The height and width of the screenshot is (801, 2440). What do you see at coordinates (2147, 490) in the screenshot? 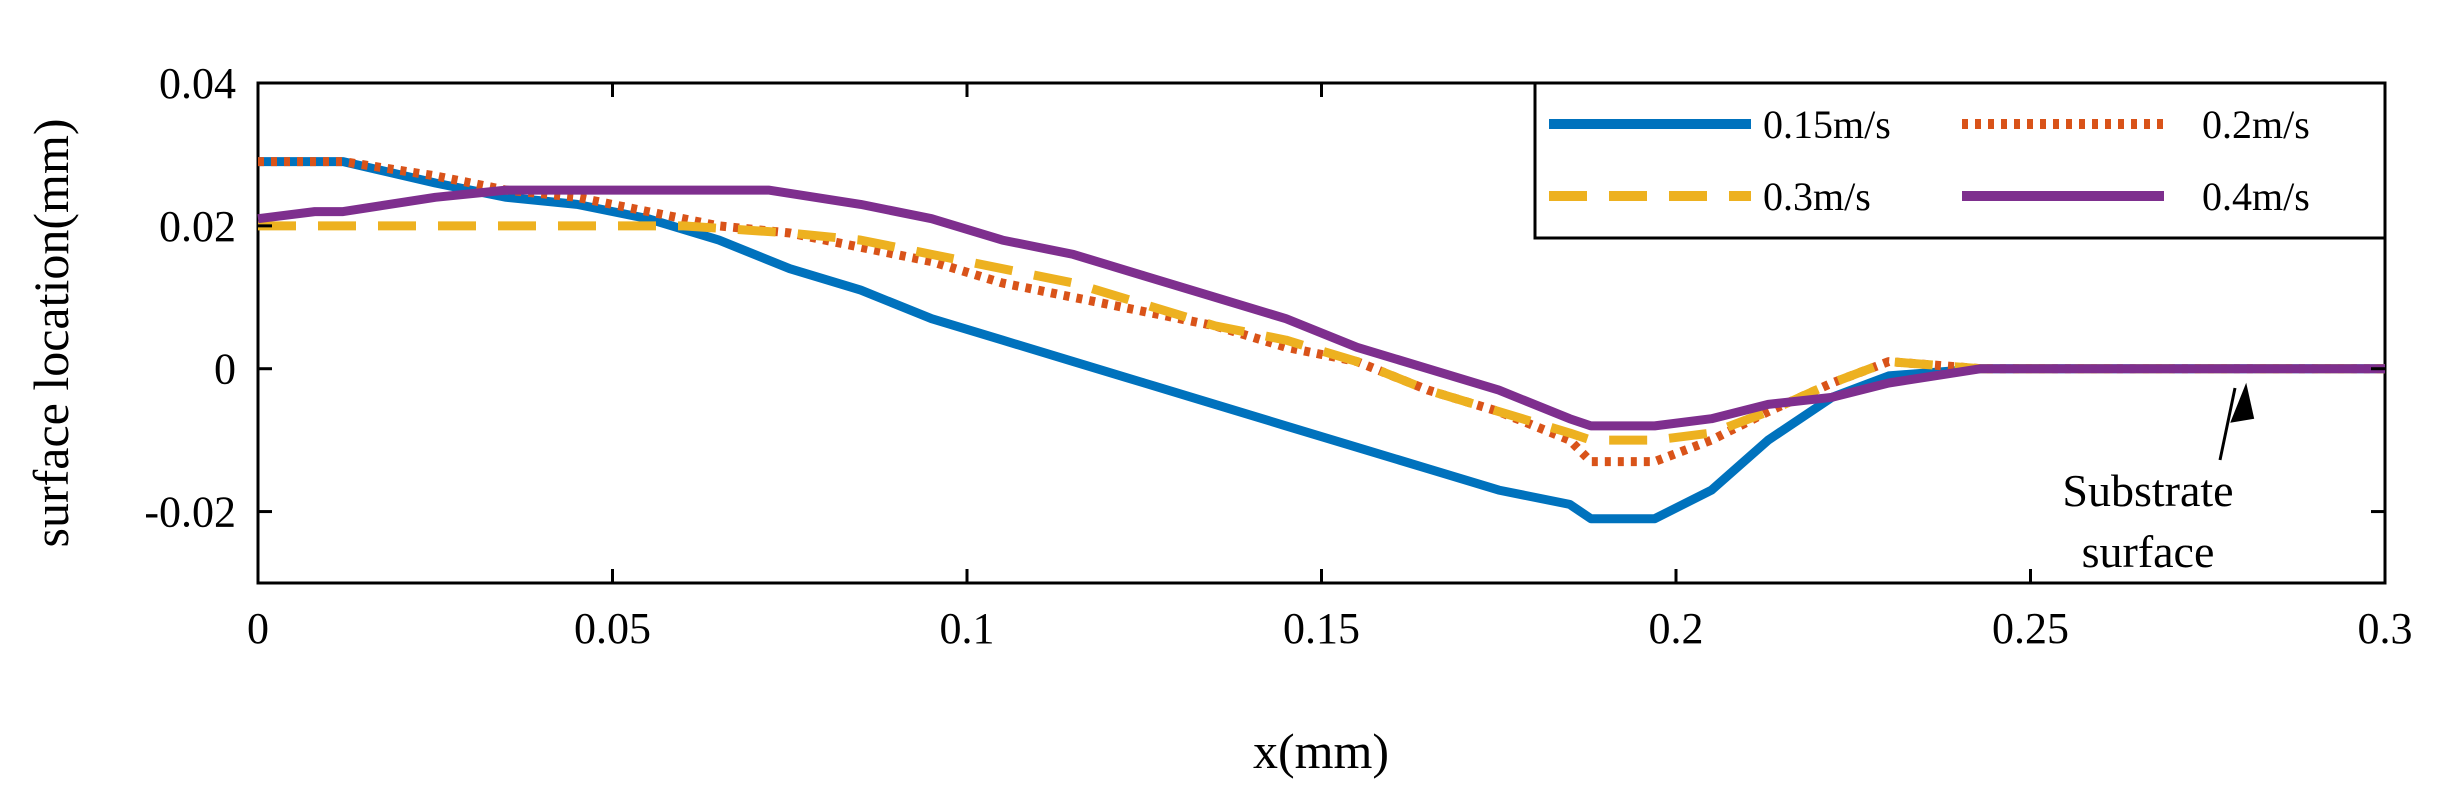
I see `annotation-line-1: Substrate` at bounding box center [2147, 490].